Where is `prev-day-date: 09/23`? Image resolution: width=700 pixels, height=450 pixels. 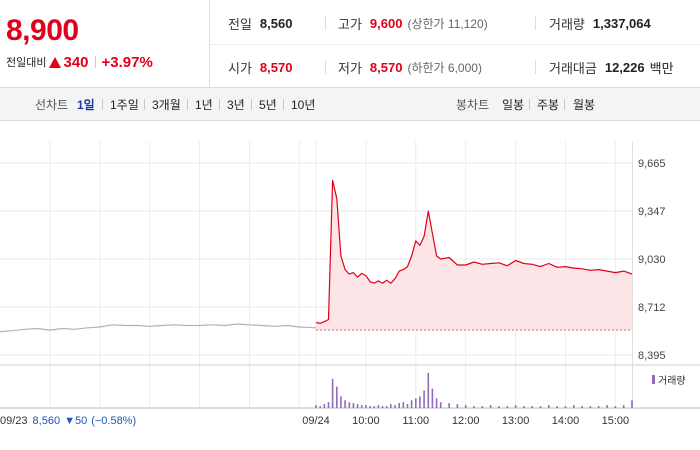
prev-day-date: 09/23 is located at coordinates (14, 421).